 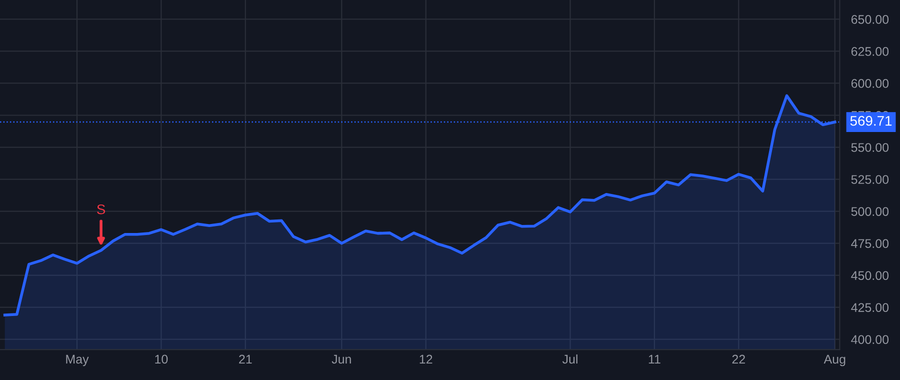 What do you see at coordinates (654, 359) in the screenshot?
I see `x-tick-label: 11` at bounding box center [654, 359].